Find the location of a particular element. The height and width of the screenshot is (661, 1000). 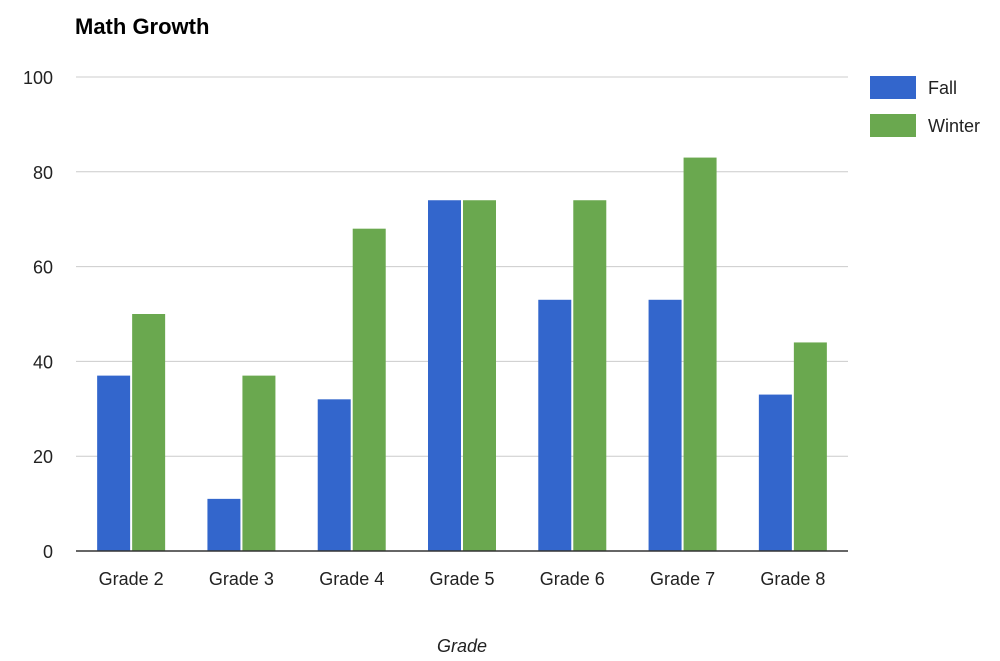

x-tick-label: Grade 3 is located at coordinates (241, 579).